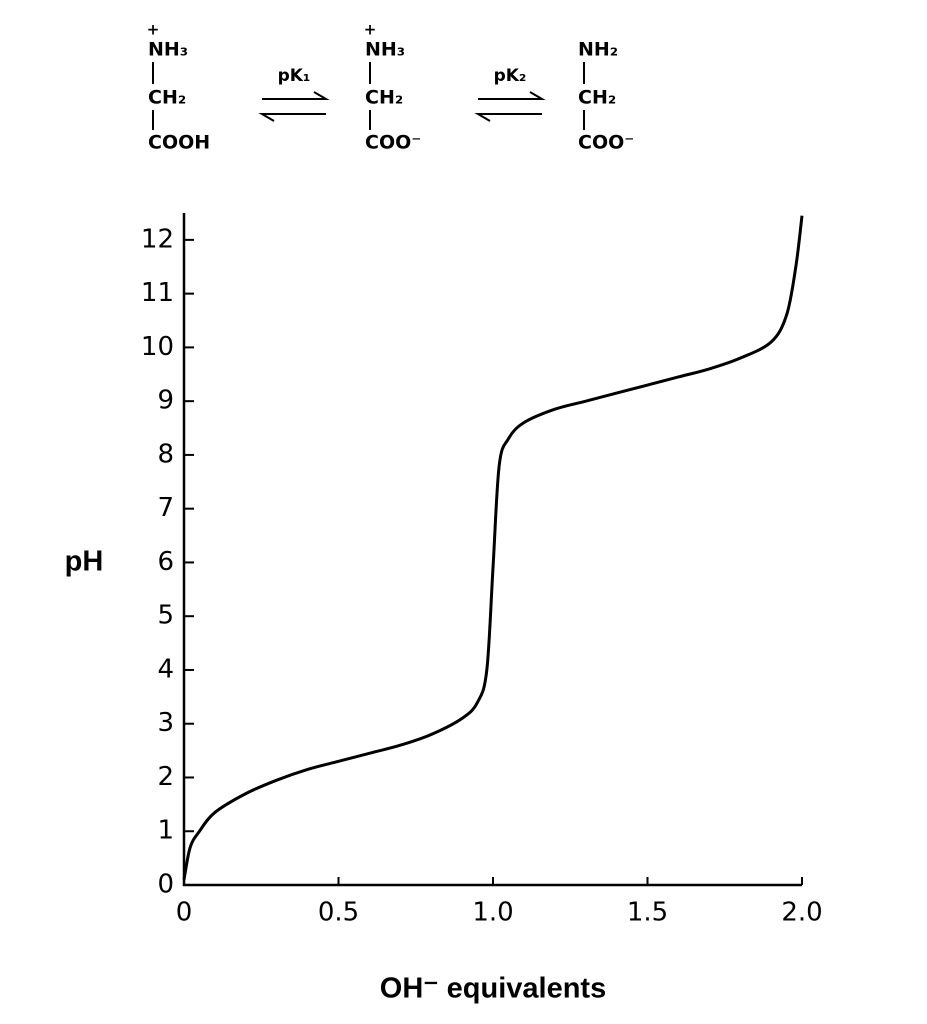 The width and height of the screenshot is (927, 1024). What do you see at coordinates (157, 347) in the screenshot?
I see `y-tick-label: 10` at bounding box center [157, 347].